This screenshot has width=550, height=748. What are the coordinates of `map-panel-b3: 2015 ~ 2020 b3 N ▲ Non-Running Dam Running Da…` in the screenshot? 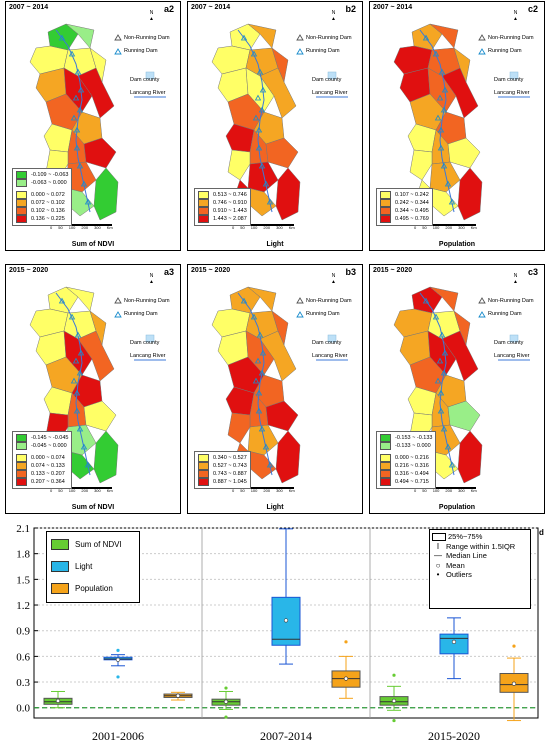 It's located at (275, 389).